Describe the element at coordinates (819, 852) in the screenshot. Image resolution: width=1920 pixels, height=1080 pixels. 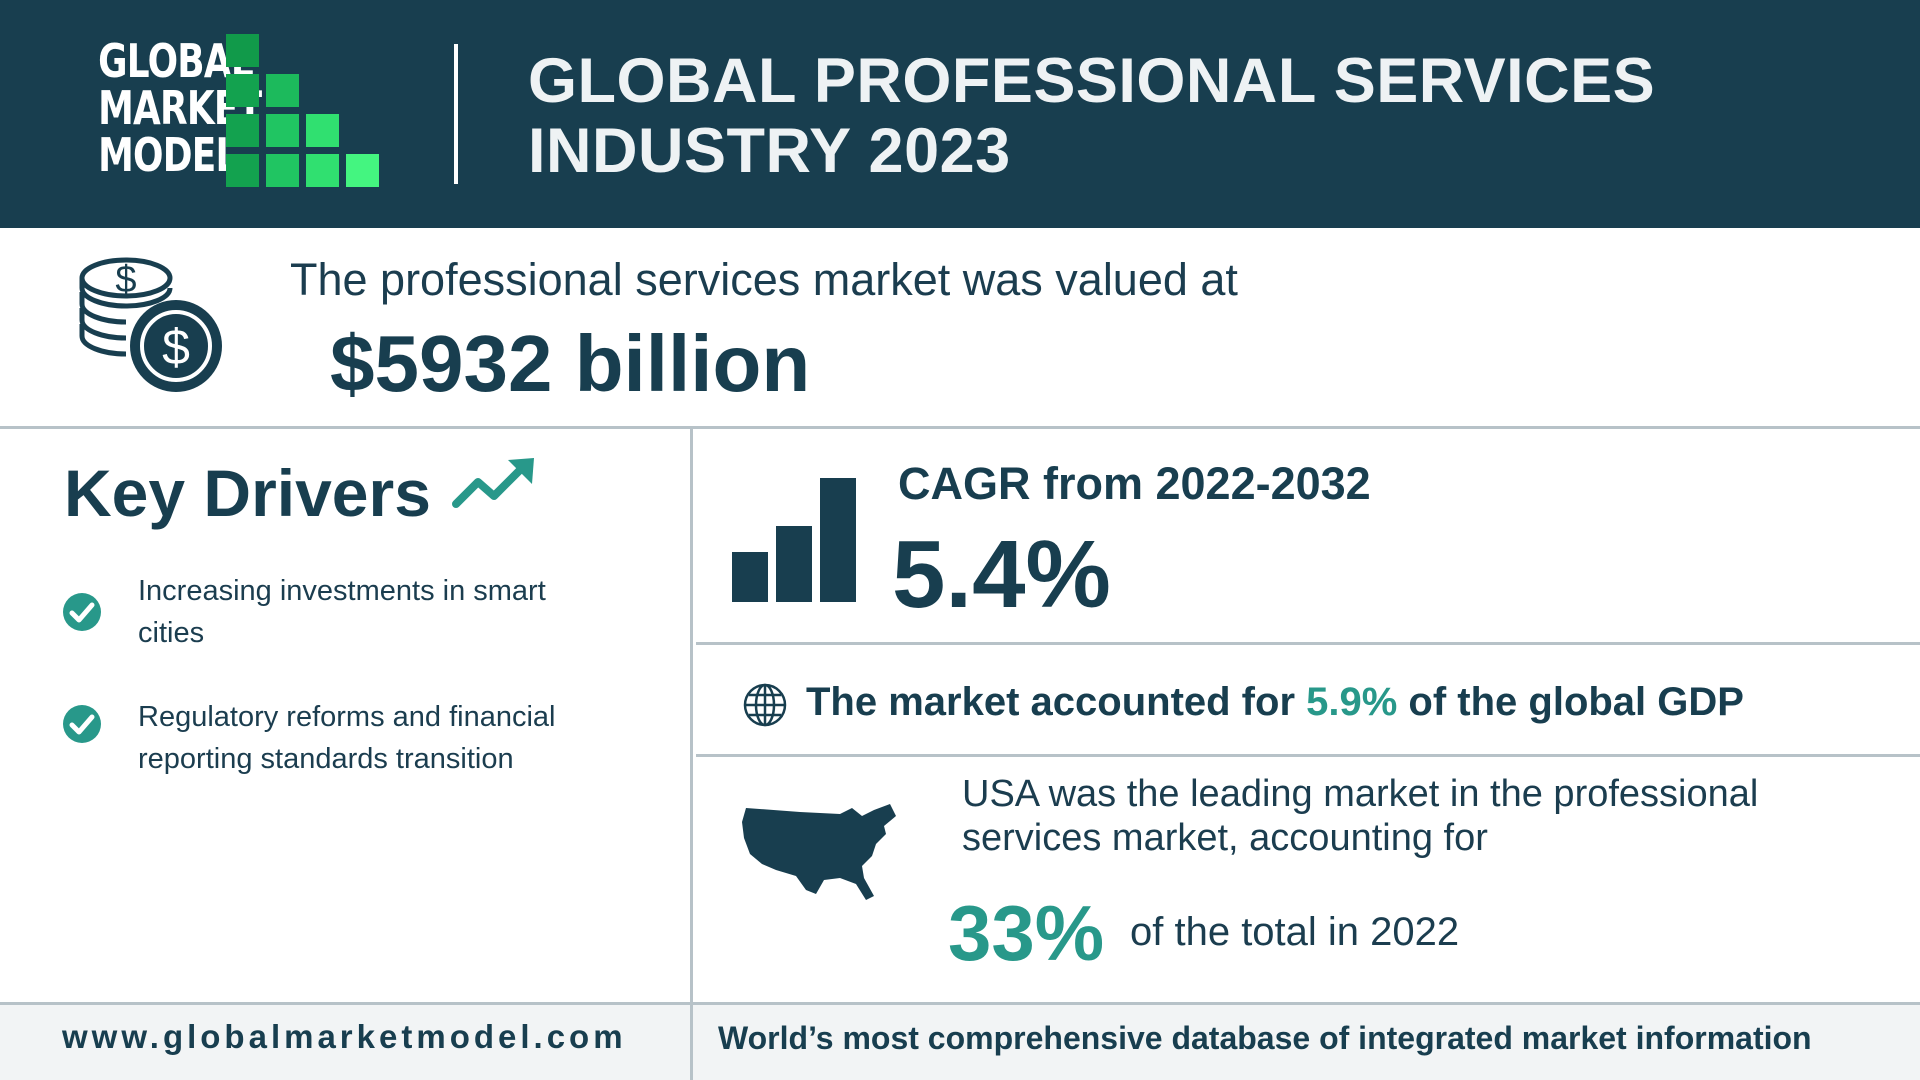
I see `usa-map-icon` at that location.